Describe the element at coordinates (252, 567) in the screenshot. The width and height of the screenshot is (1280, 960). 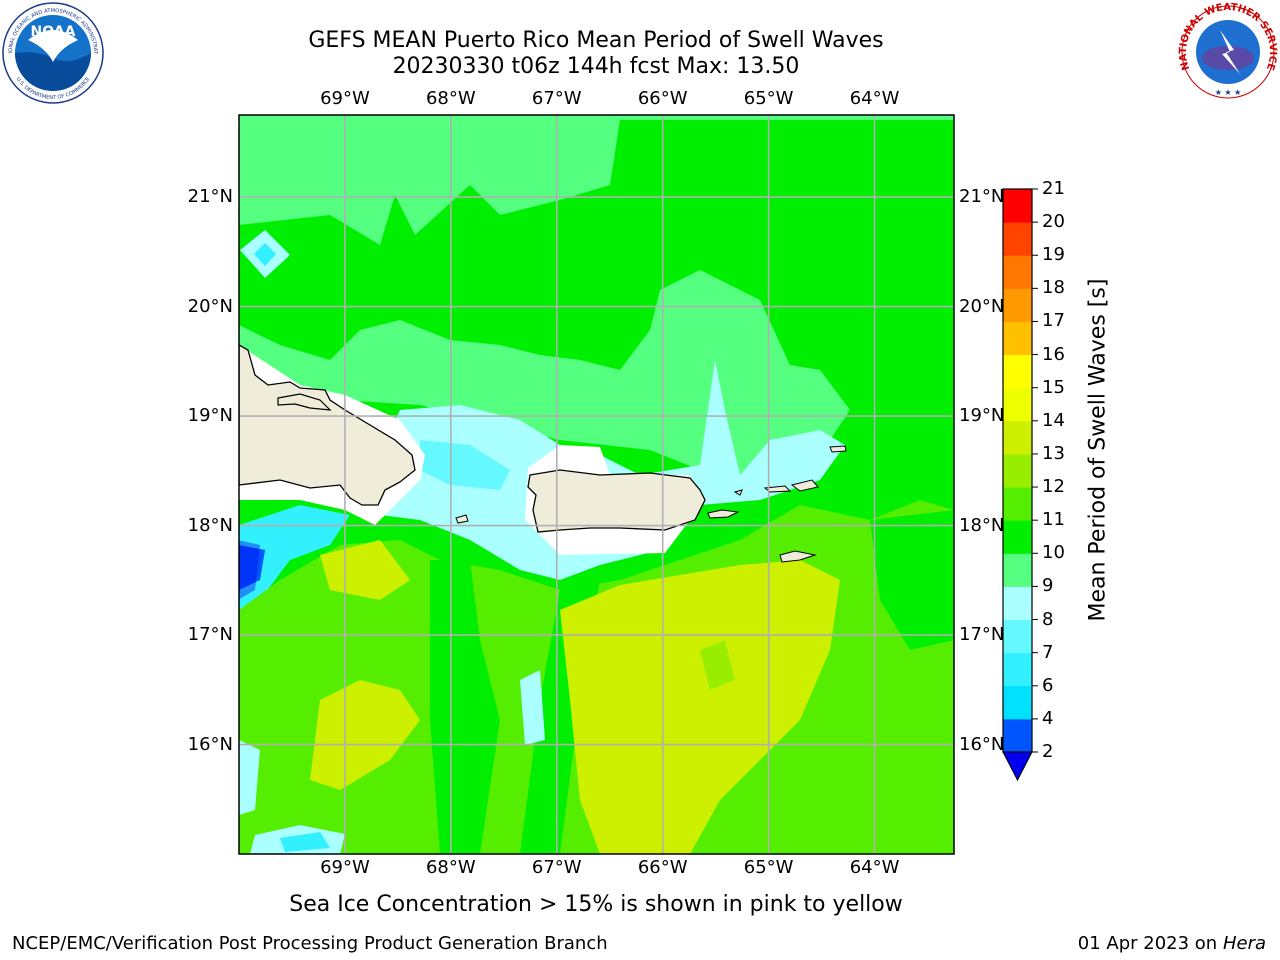
I see `field-region-4s-west` at that location.